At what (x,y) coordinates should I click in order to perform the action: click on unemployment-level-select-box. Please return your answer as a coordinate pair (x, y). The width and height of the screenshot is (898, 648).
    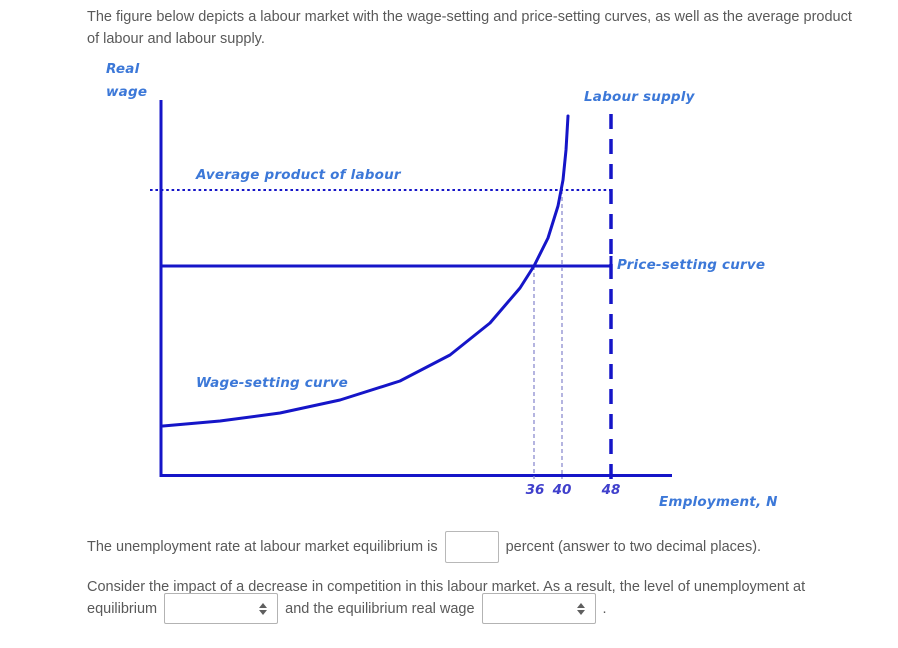
    Looking at the image, I should click on (221, 608).